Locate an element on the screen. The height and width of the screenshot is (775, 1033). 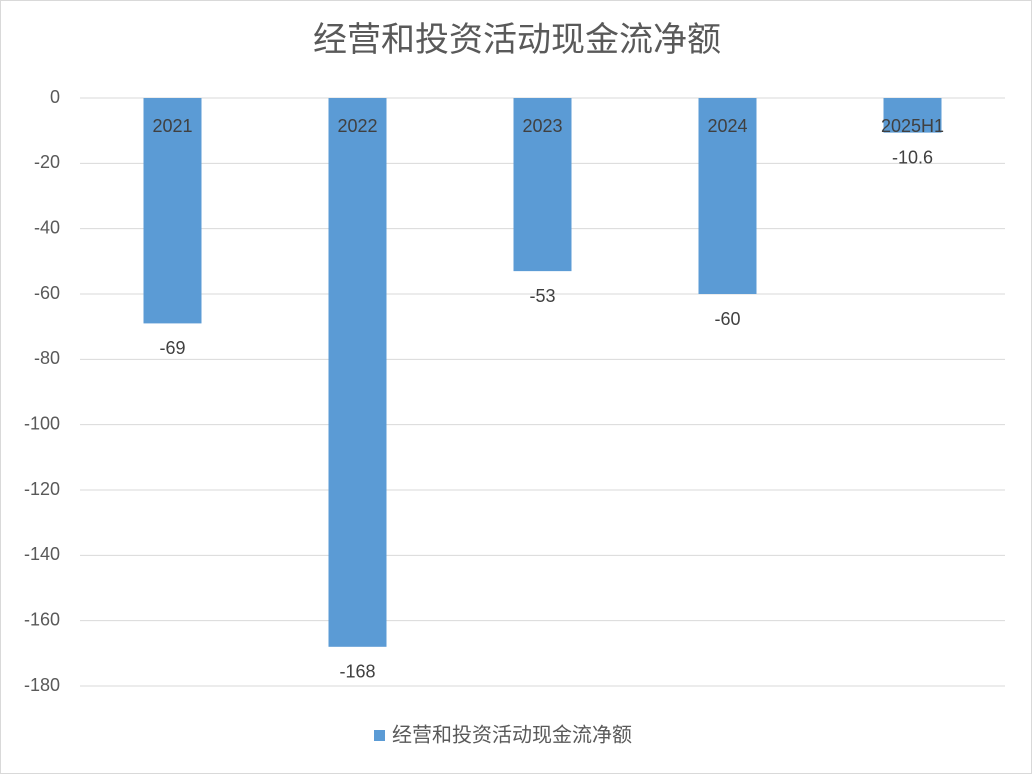
x-tick-label: 2024 is located at coordinates (727, 126).